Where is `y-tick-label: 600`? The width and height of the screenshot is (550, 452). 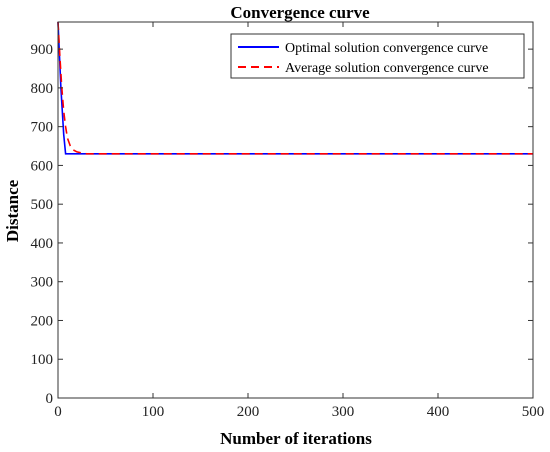 y-tick-label: 600 is located at coordinates (42, 166).